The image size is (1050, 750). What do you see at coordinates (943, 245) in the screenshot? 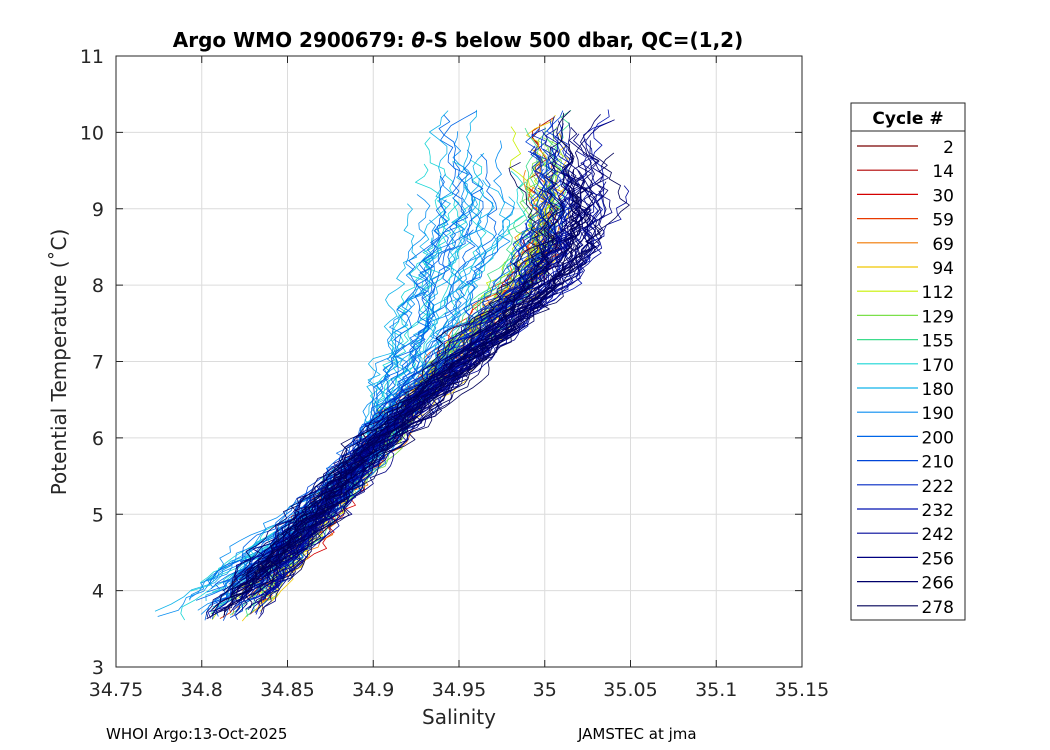
I see `legend-label: 69` at bounding box center [943, 245].